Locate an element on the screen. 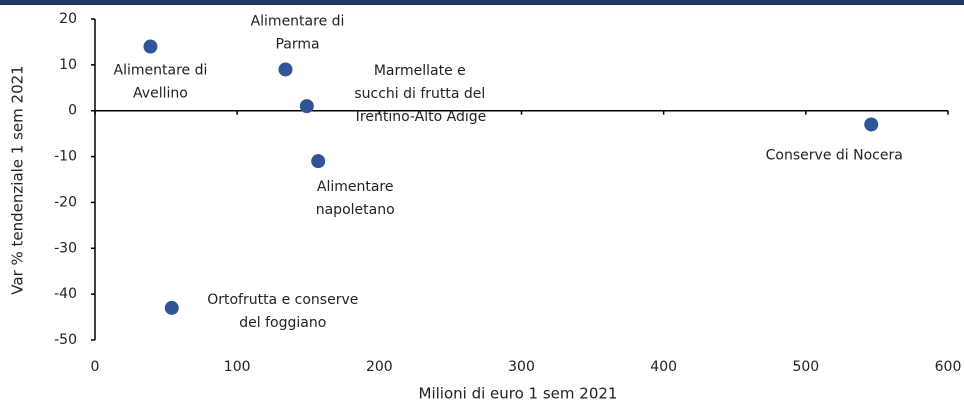 This screenshot has width=964, height=405. point-label: Avellino is located at coordinates (160, 94).